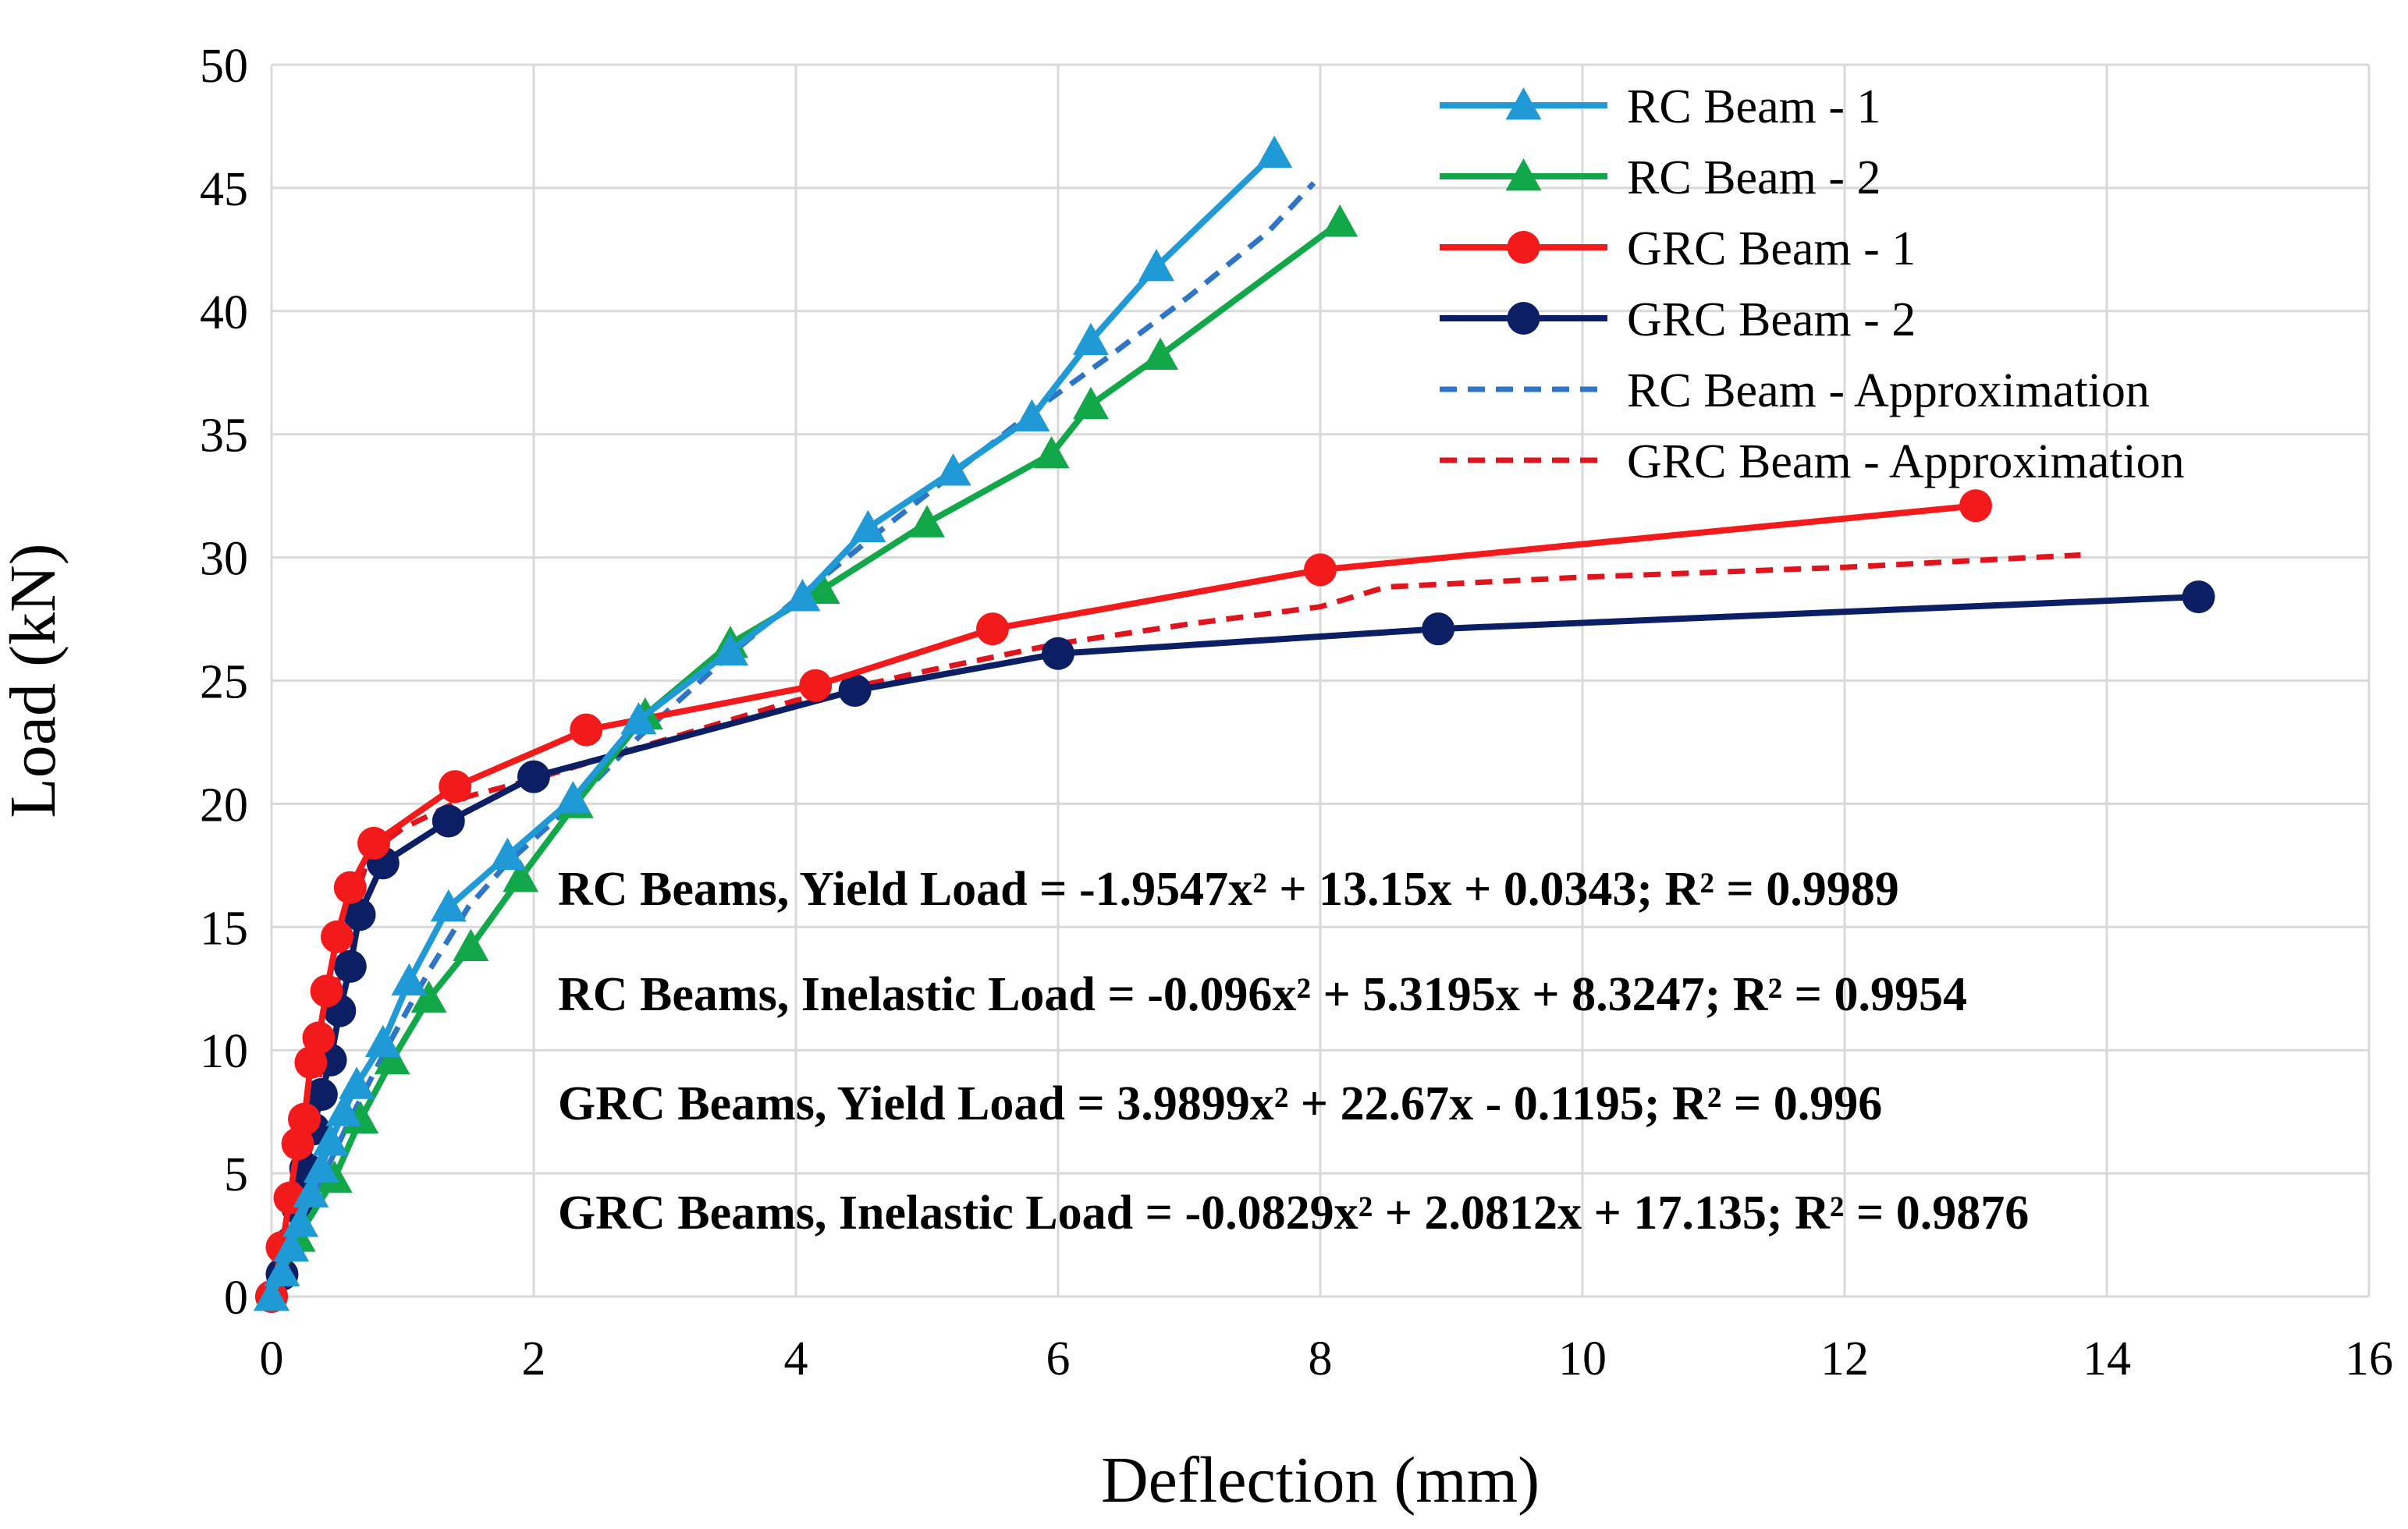 This screenshot has height=1529, width=2408. I want to click on legend-item-rc-beam-1: RC Beam - 1, so click(1660, 106).